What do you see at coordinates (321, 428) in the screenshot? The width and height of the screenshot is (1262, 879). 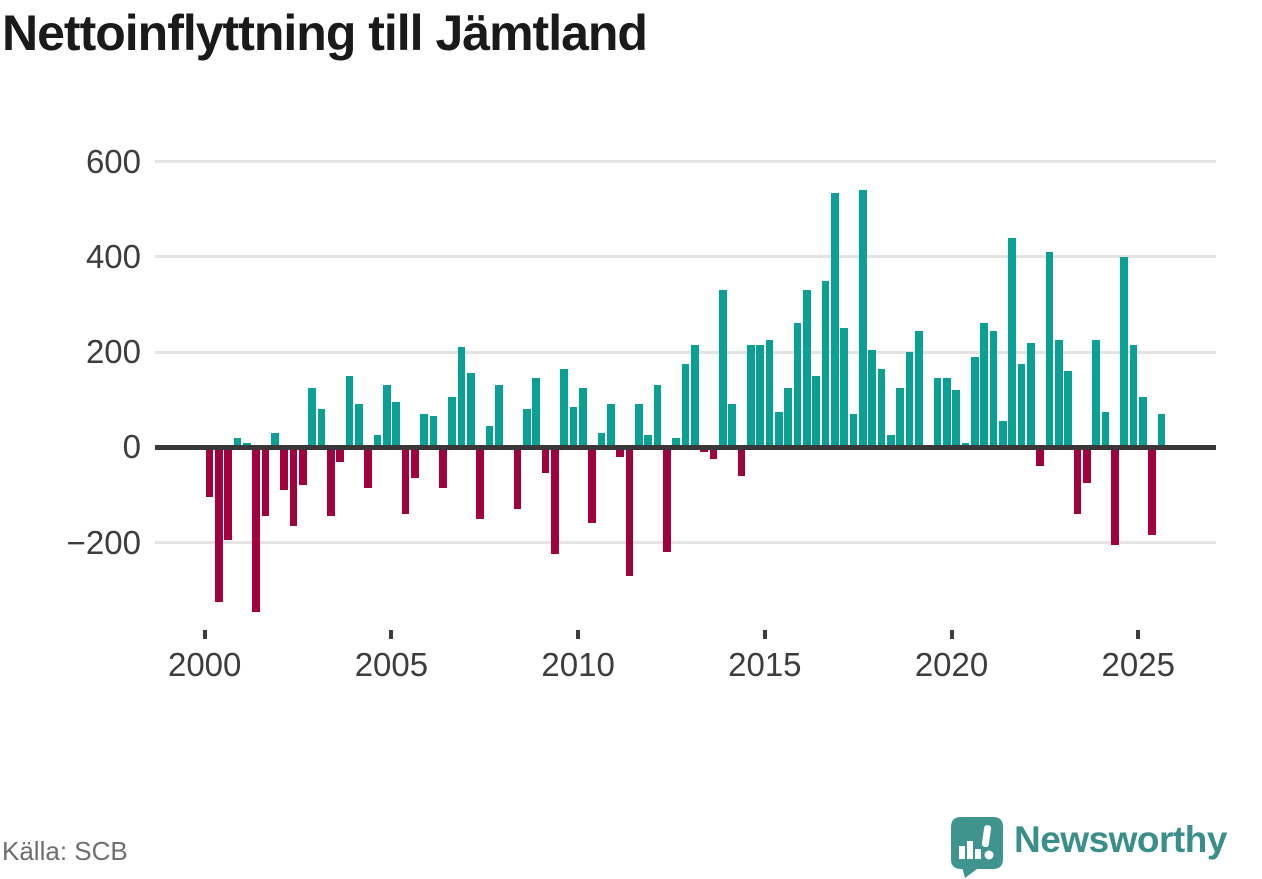 I see `bar-2003-Q1` at bounding box center [321, 428].